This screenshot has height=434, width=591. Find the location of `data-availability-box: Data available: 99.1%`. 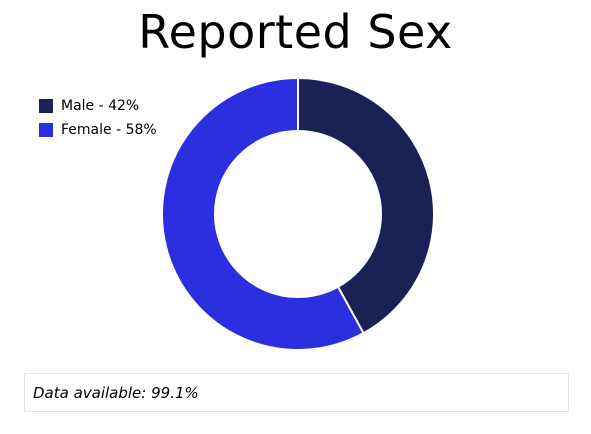

data-availability-box: Data available: 99.1% is located at coordinates (296, 392).